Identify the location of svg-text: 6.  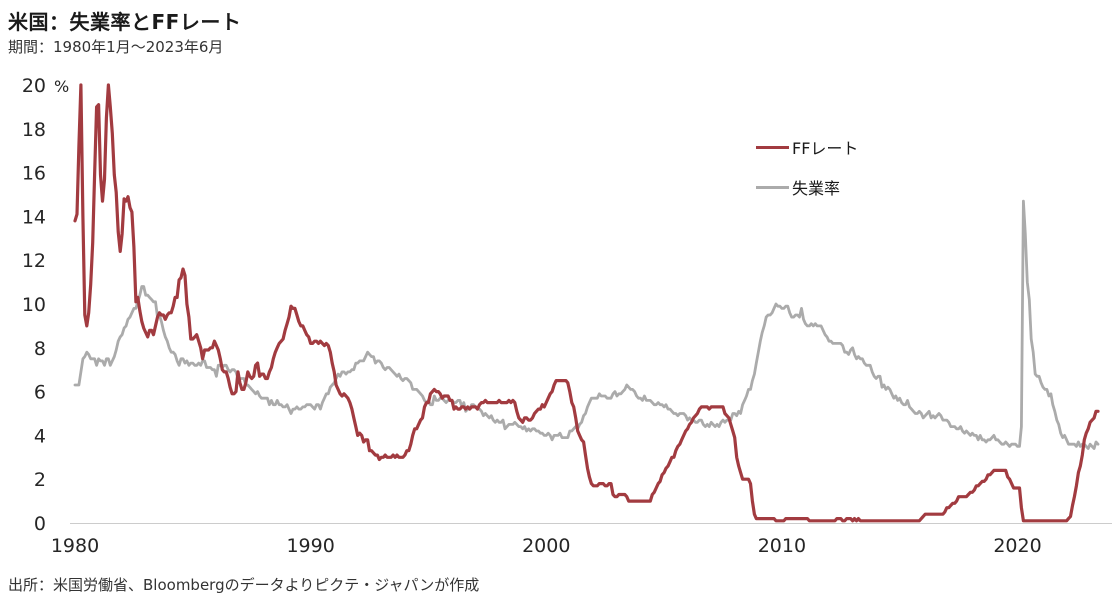
(40, 393).